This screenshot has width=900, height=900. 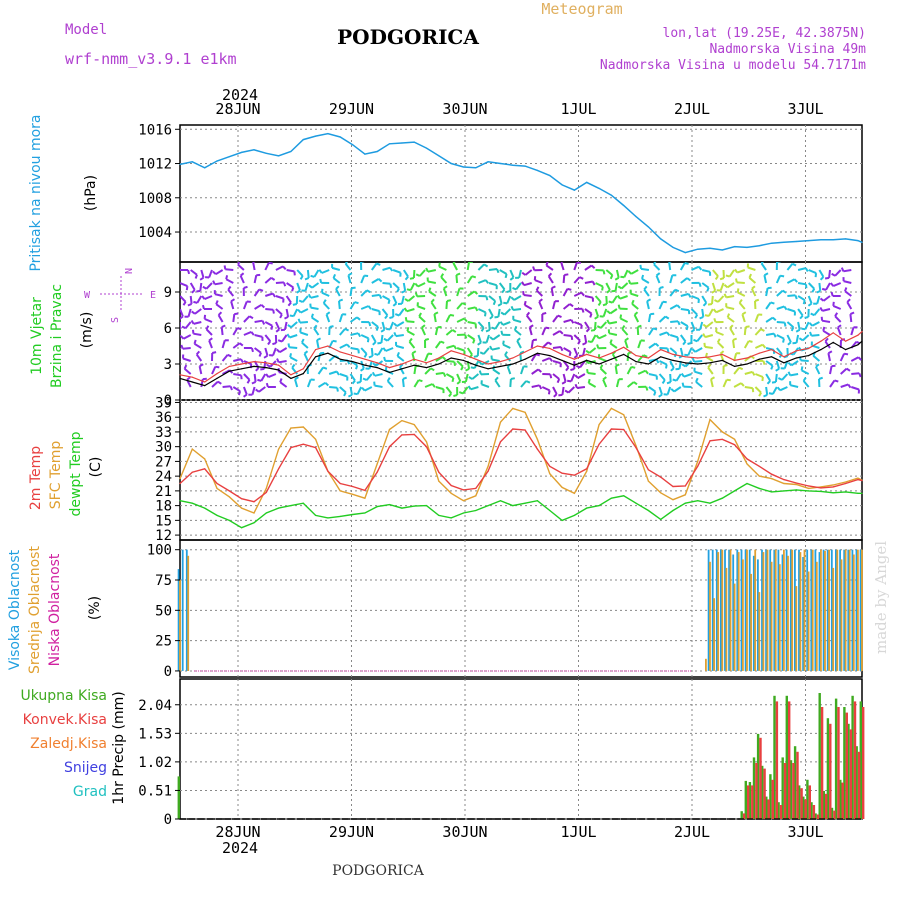 What do you see at coordinates (37, 336) in the screenshot?
I see `wind-axis-title-1: 10m Vjetar` at bounding box center [37, 336].